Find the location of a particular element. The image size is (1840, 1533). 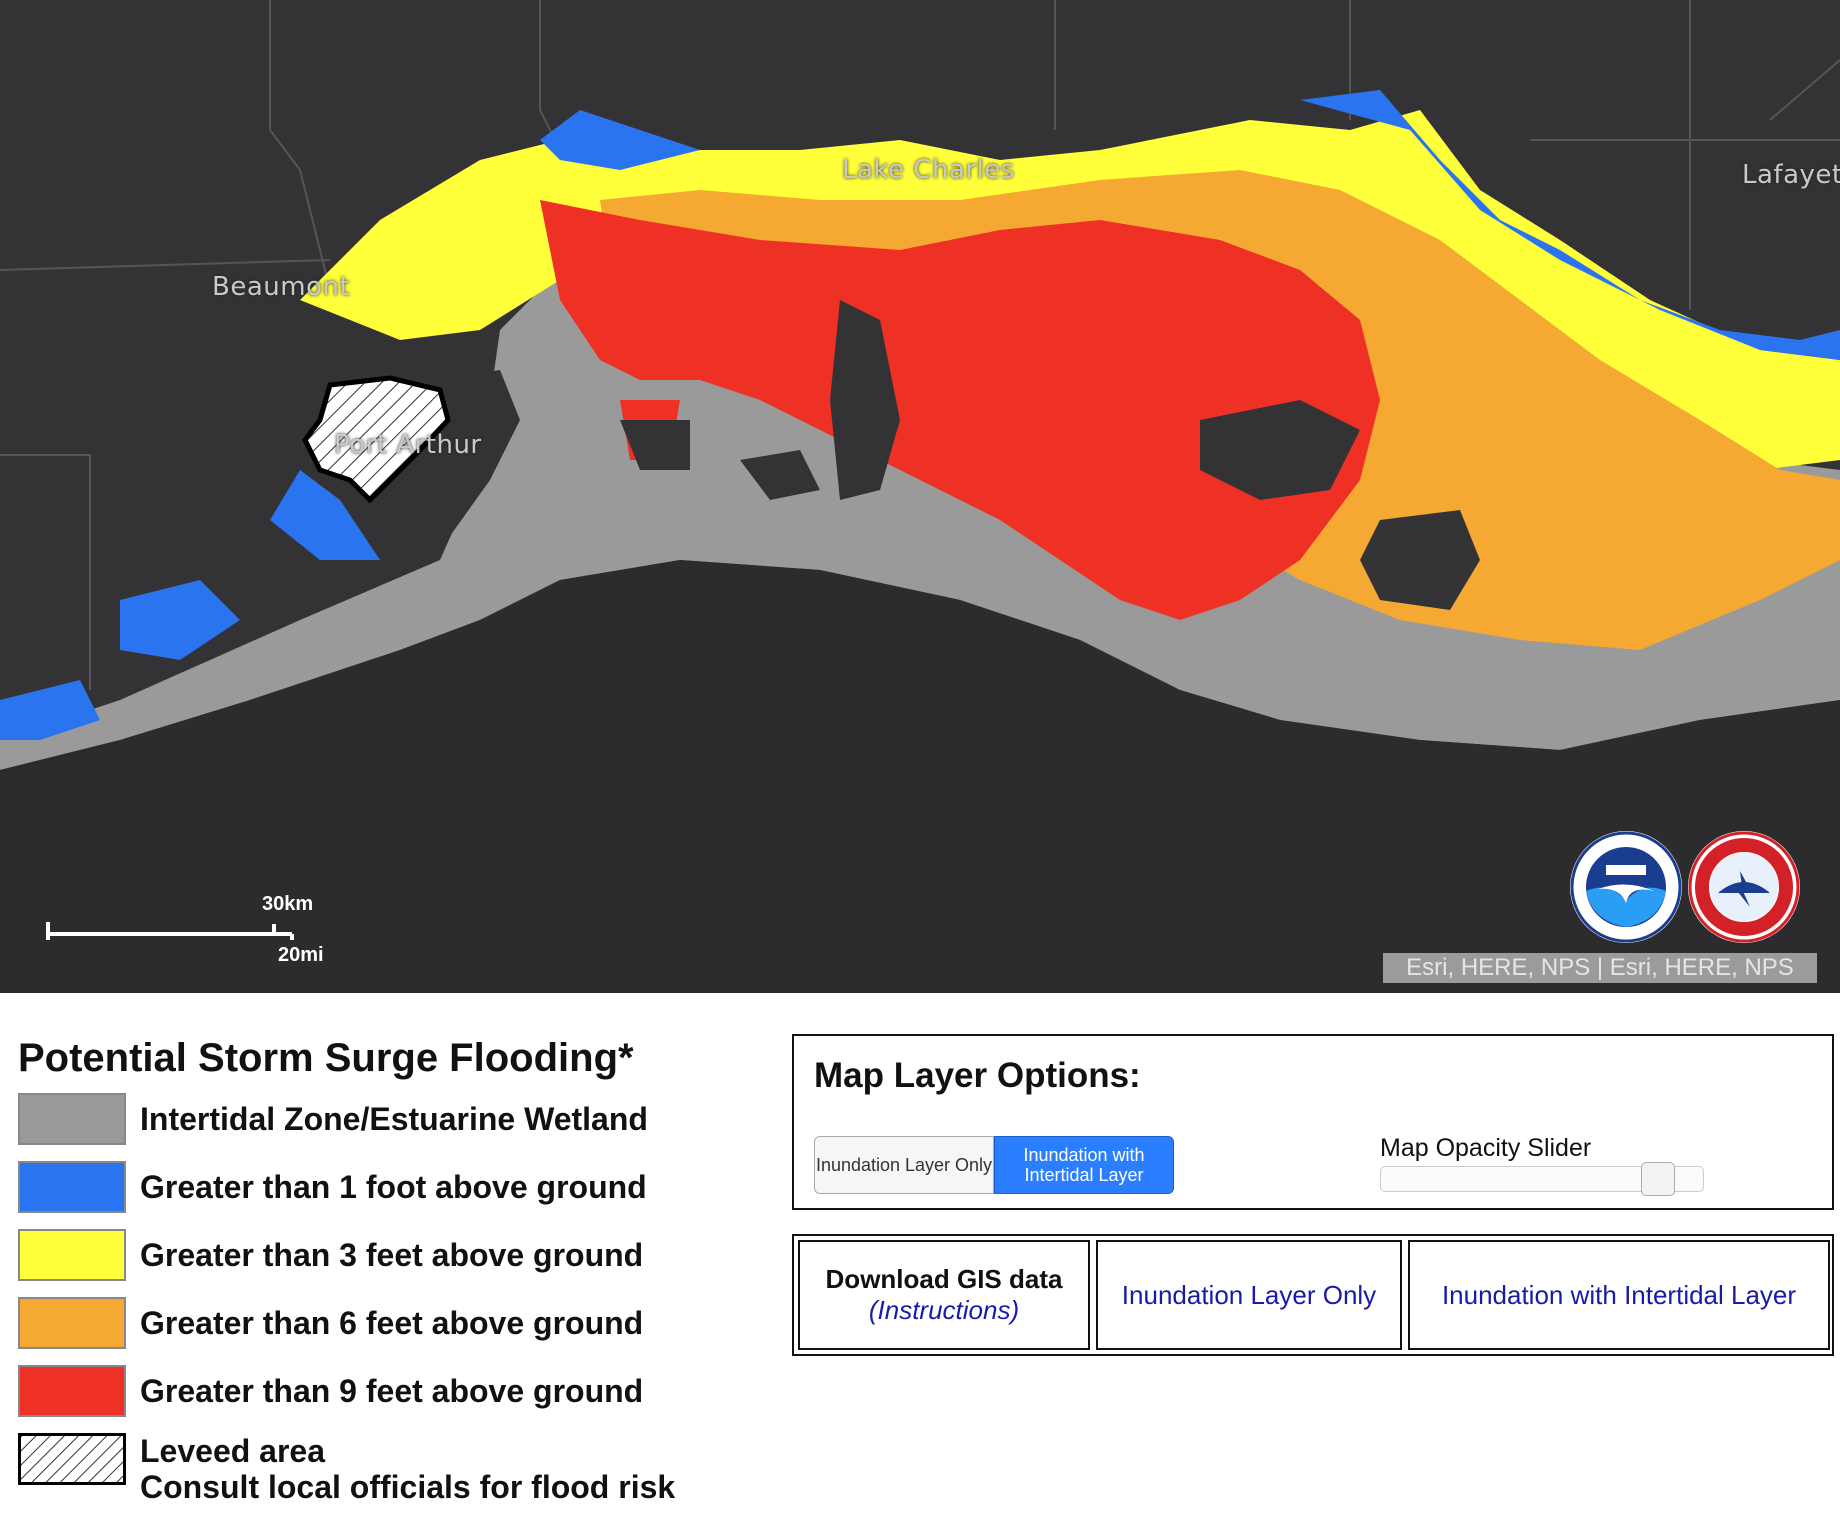

download-inundation-only-link: Inundation Layer Only is located at coordinates (1249, 1294).